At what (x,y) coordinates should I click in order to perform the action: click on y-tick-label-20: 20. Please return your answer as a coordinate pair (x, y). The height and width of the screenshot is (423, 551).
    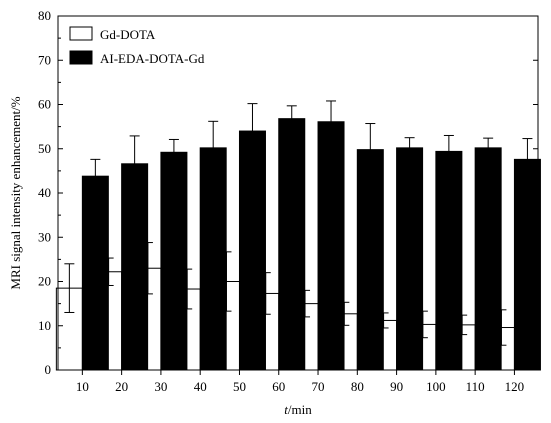
    Looking at the image, I should click on (44, 281).